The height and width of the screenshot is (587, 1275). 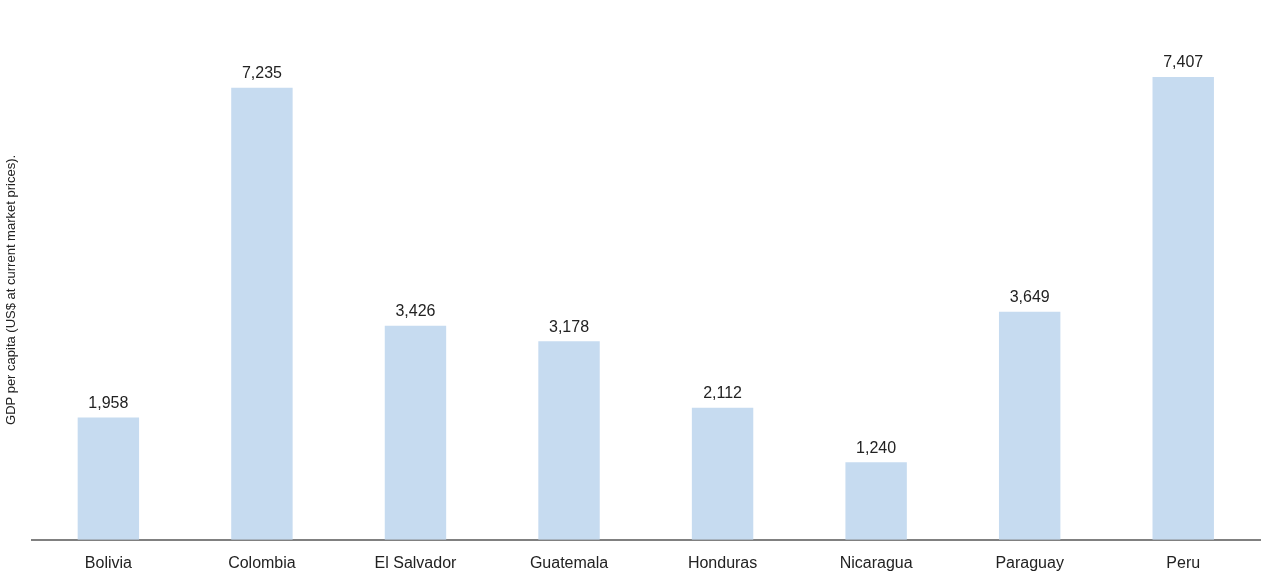 I want to click on x-tick-label: Guatemala, so click(x=569, y=562).